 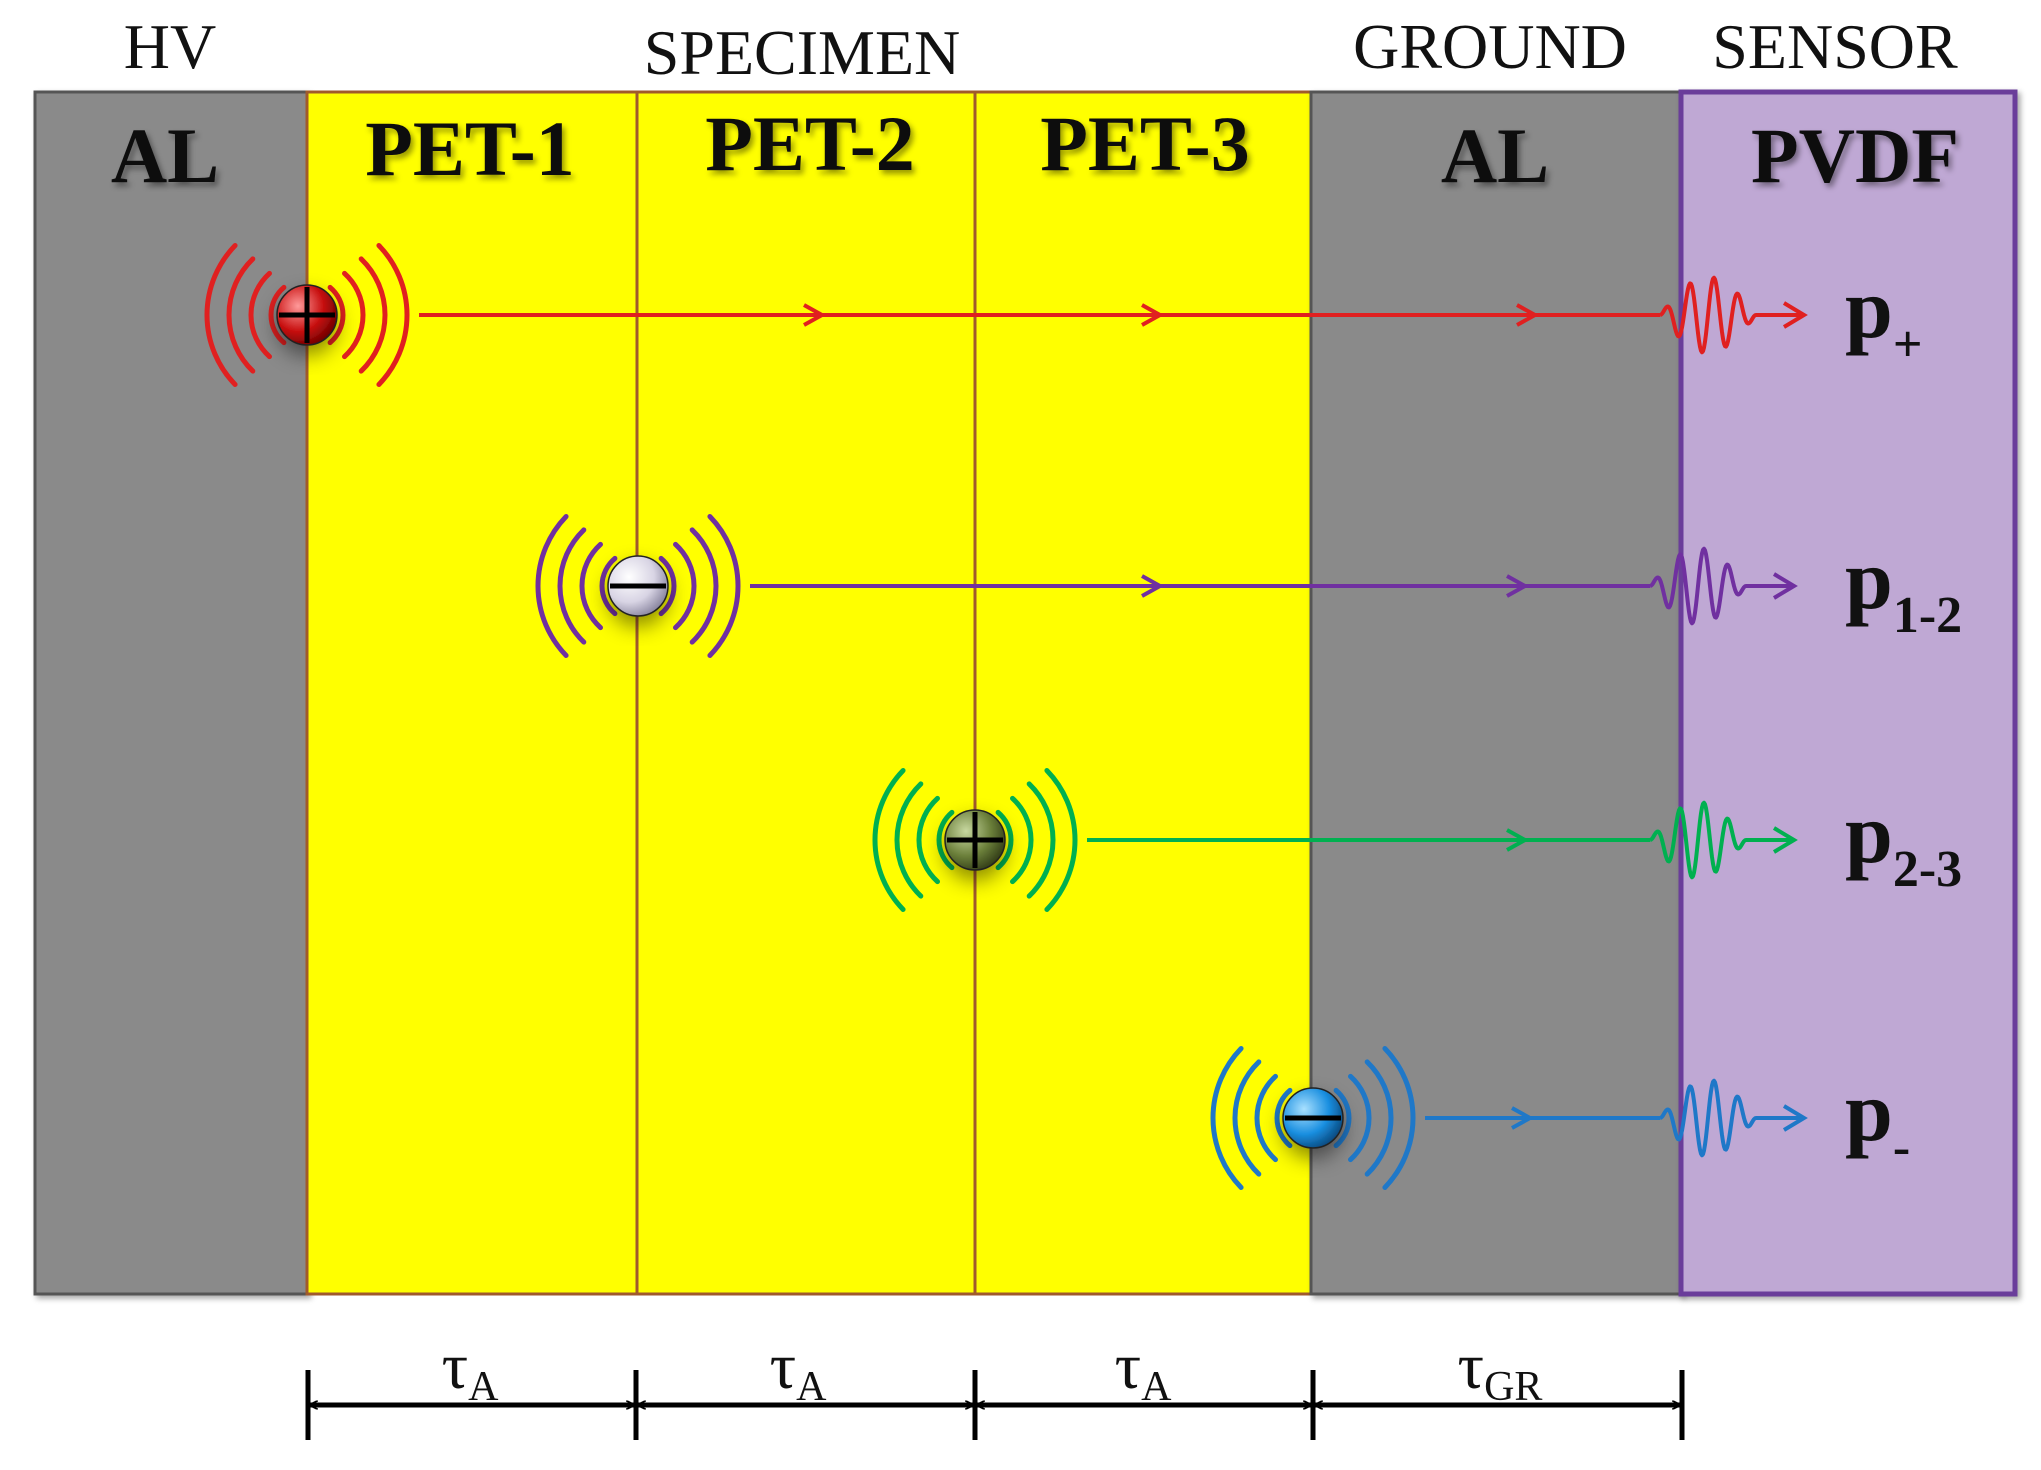 I want to click on tau-label-pet-3: τA, so click(x=1144, y=1370).